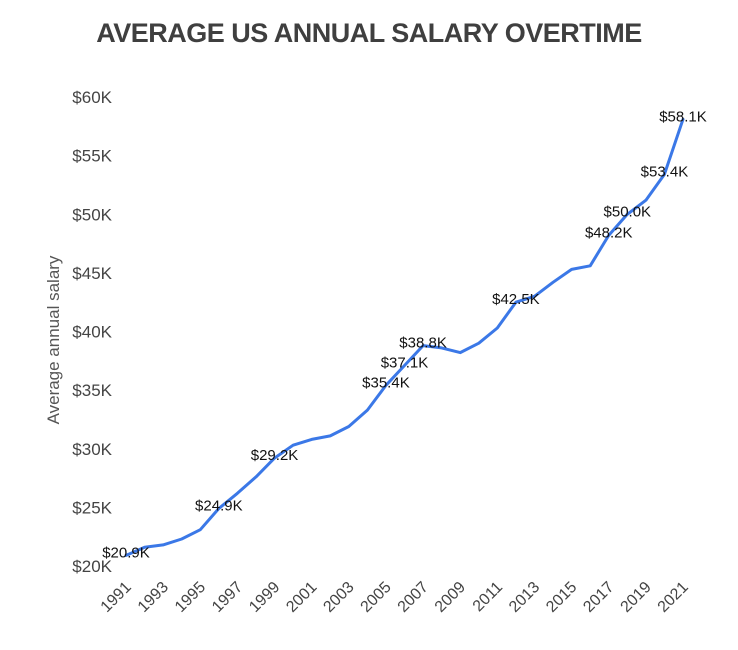 Image resolution: width=738 pixels, height=650 pixels. I want to click on data-label: $35.4K, so click(386, 382).